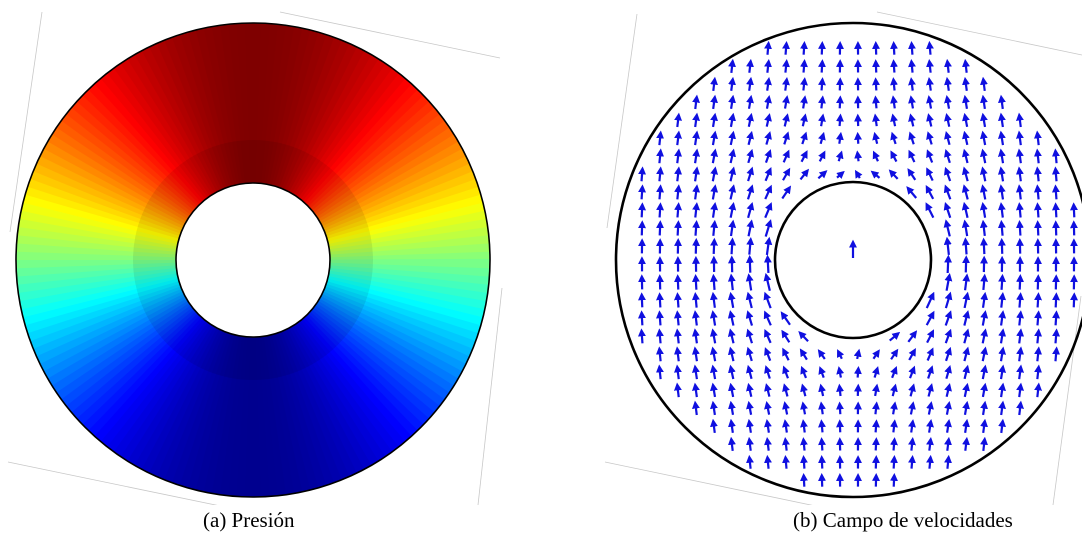  Describe the element at coordinates (249, 520) in the screenshot. I see `caption-pressure: (a) Presión` at that location.